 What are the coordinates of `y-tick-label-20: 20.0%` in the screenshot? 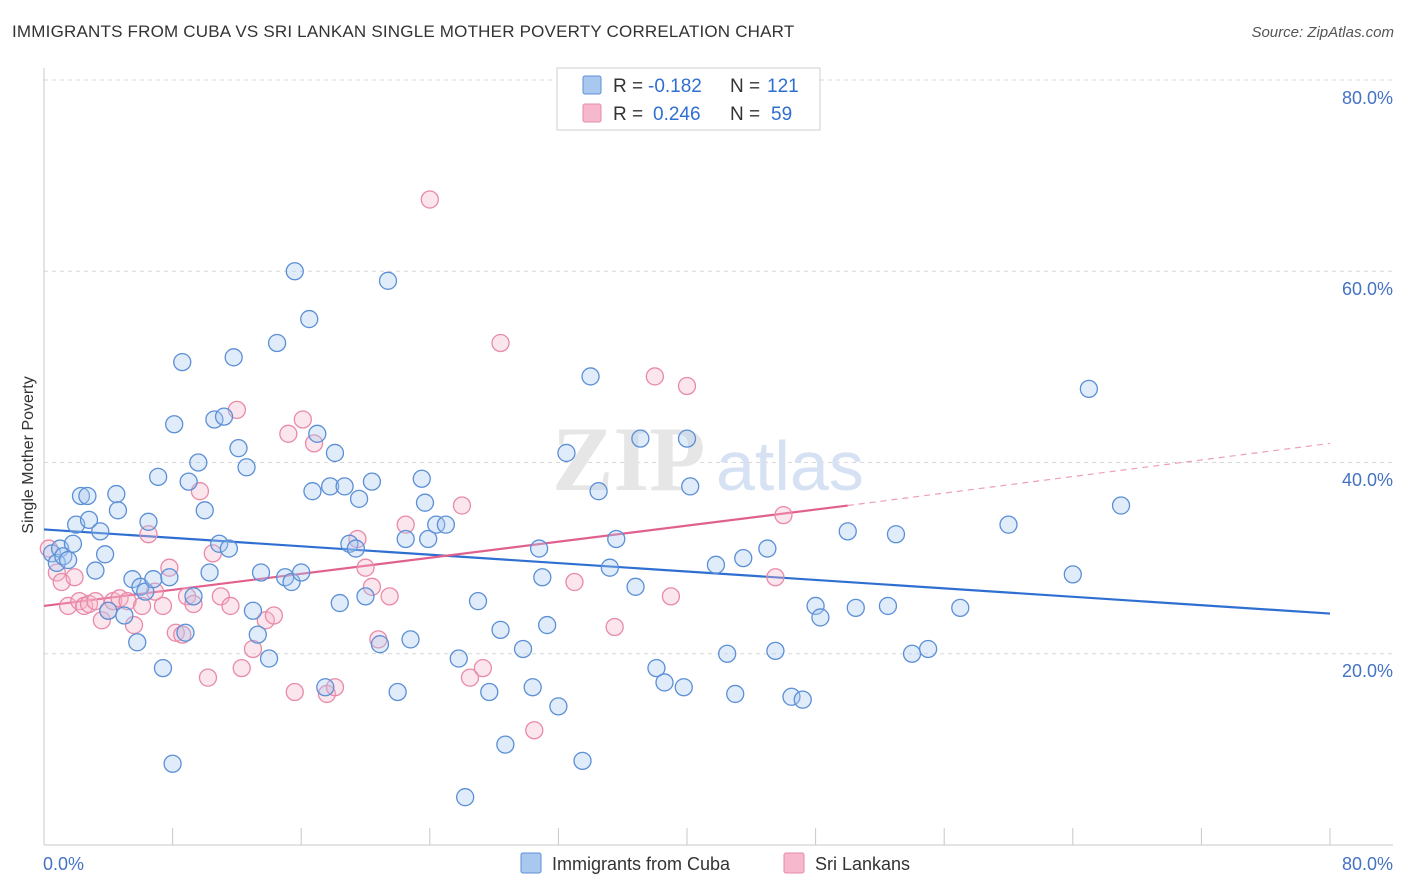 It's located at (1367, 671).